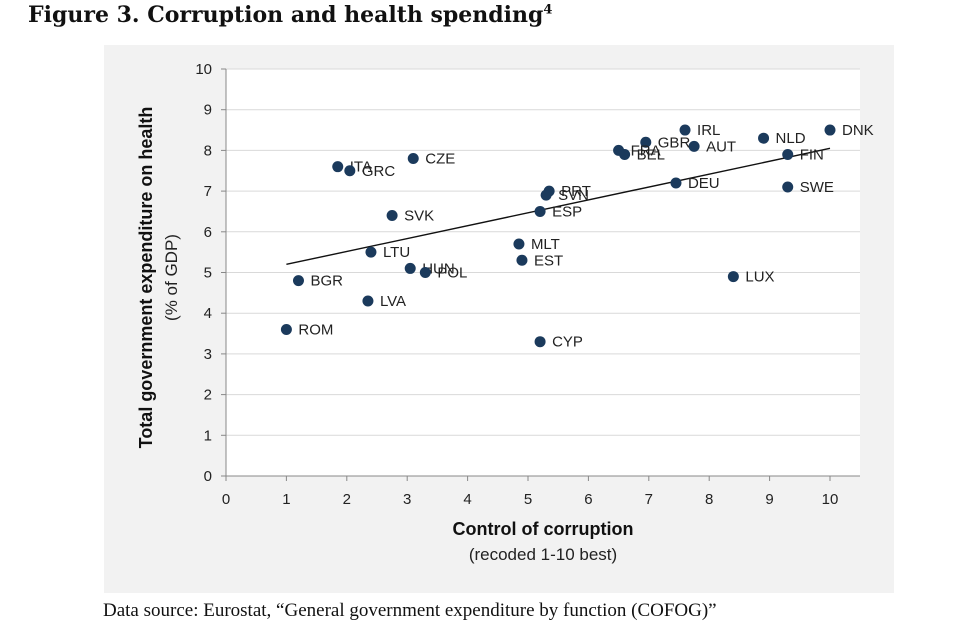  What do you see at coordinates (425, 272) in the screenshot?
I see `data-point-pol` at bounding box center [425, 272].